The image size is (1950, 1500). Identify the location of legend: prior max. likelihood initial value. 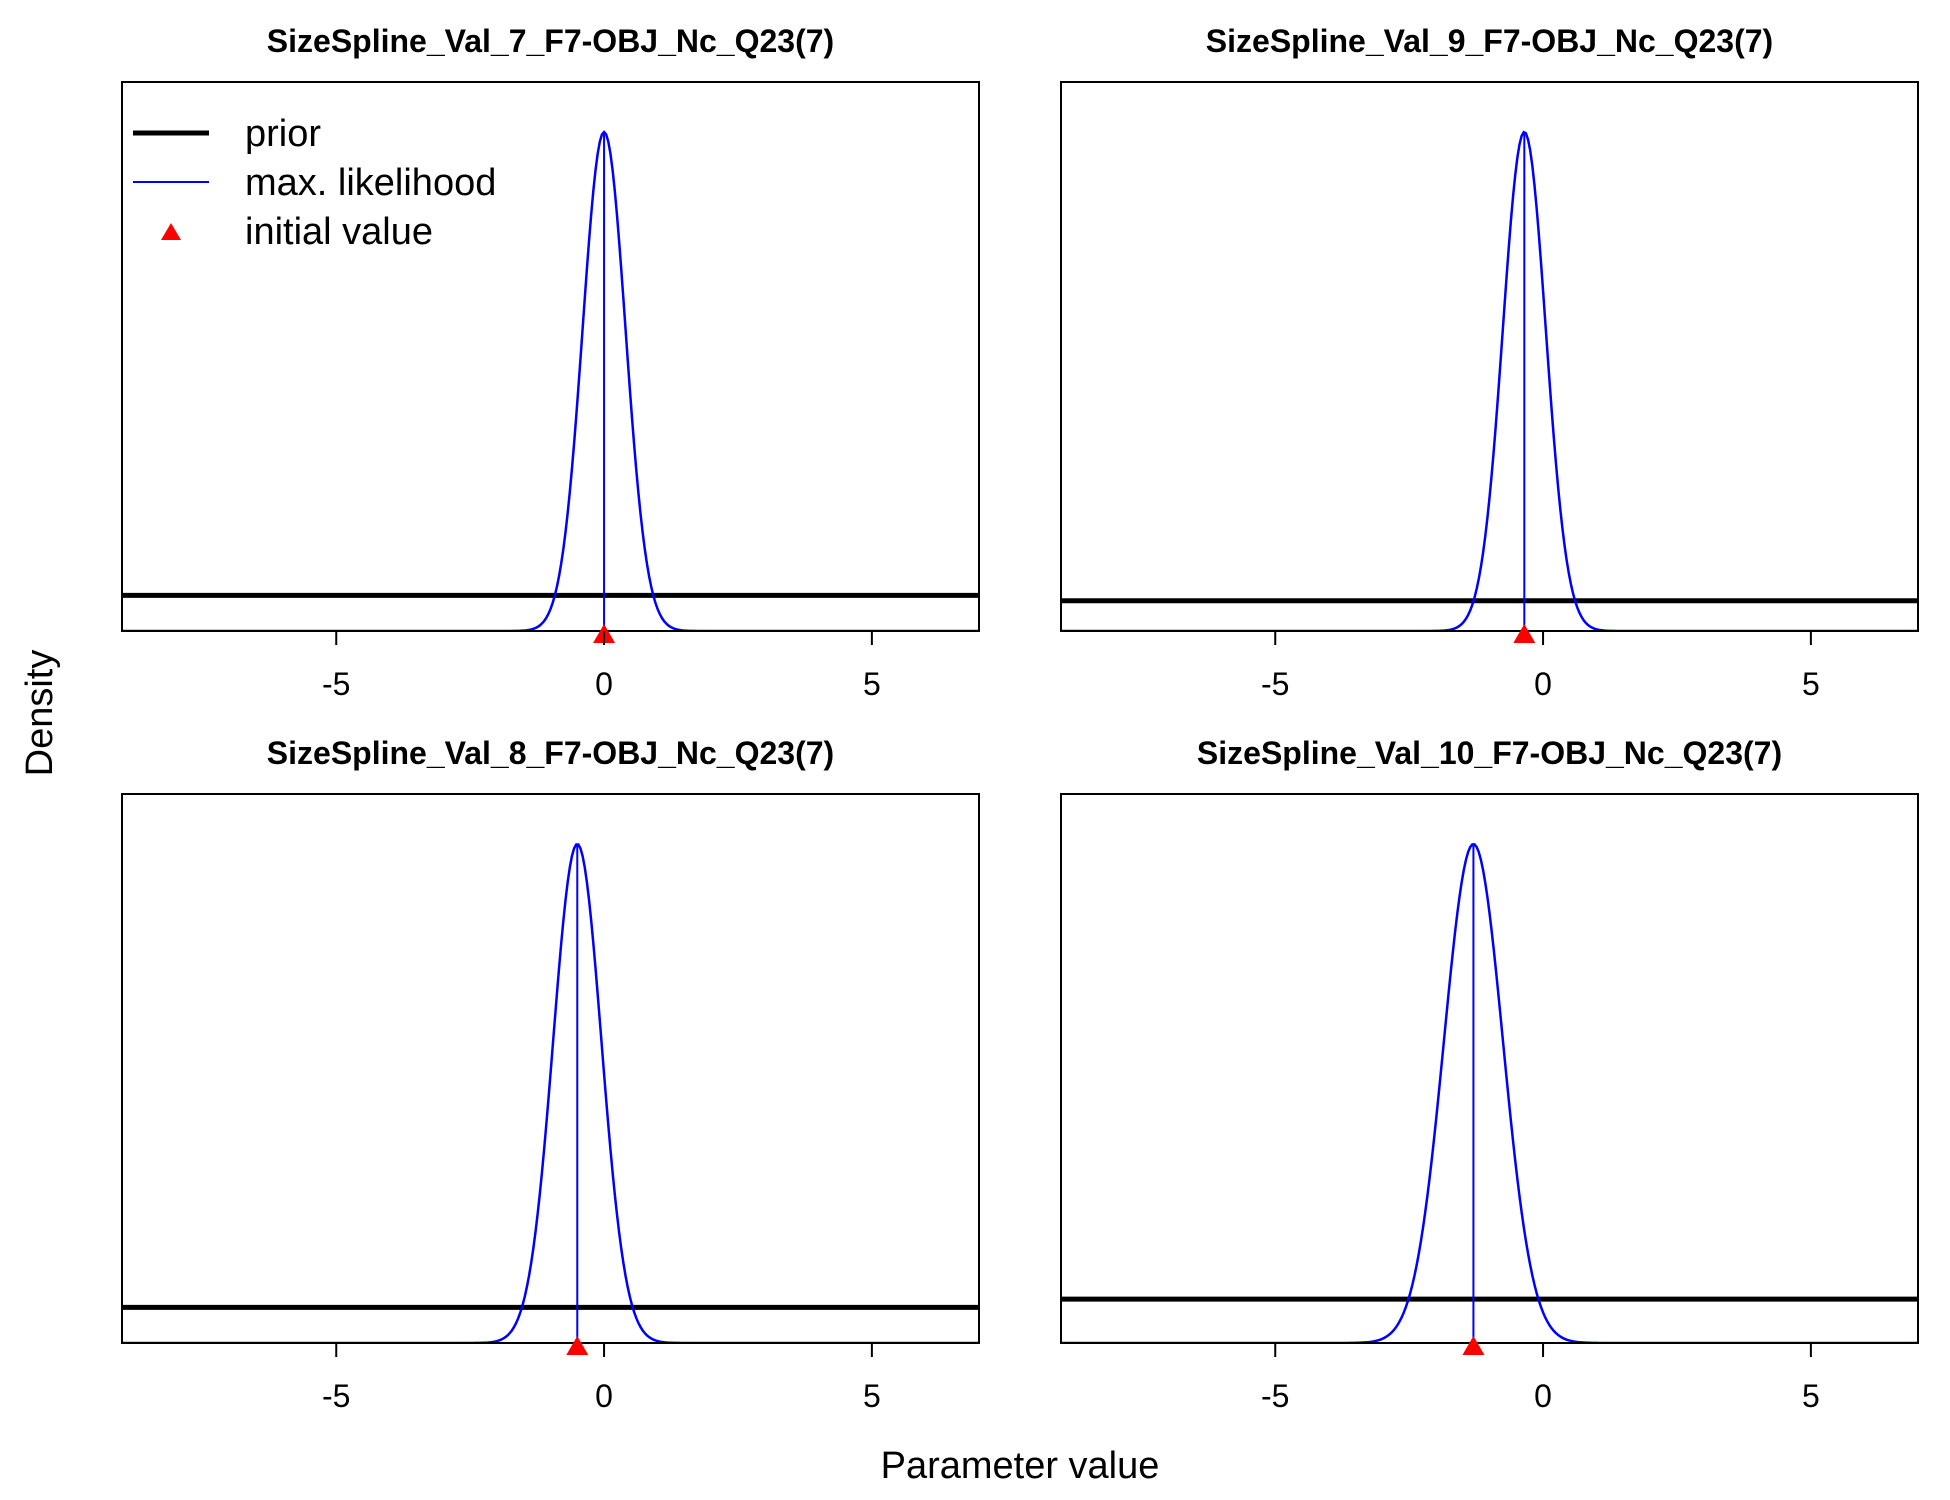
(314, 183).